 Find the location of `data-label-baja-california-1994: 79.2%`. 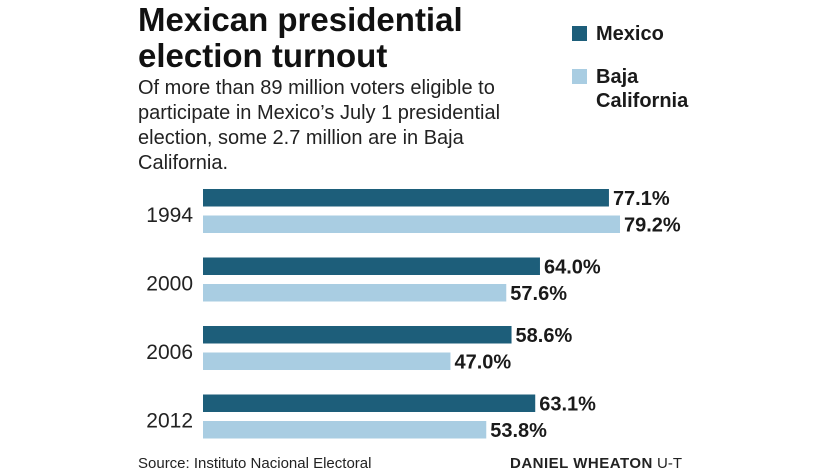

data-label-baja-california-1994: 79.2% is located at coordinates (652, 225).